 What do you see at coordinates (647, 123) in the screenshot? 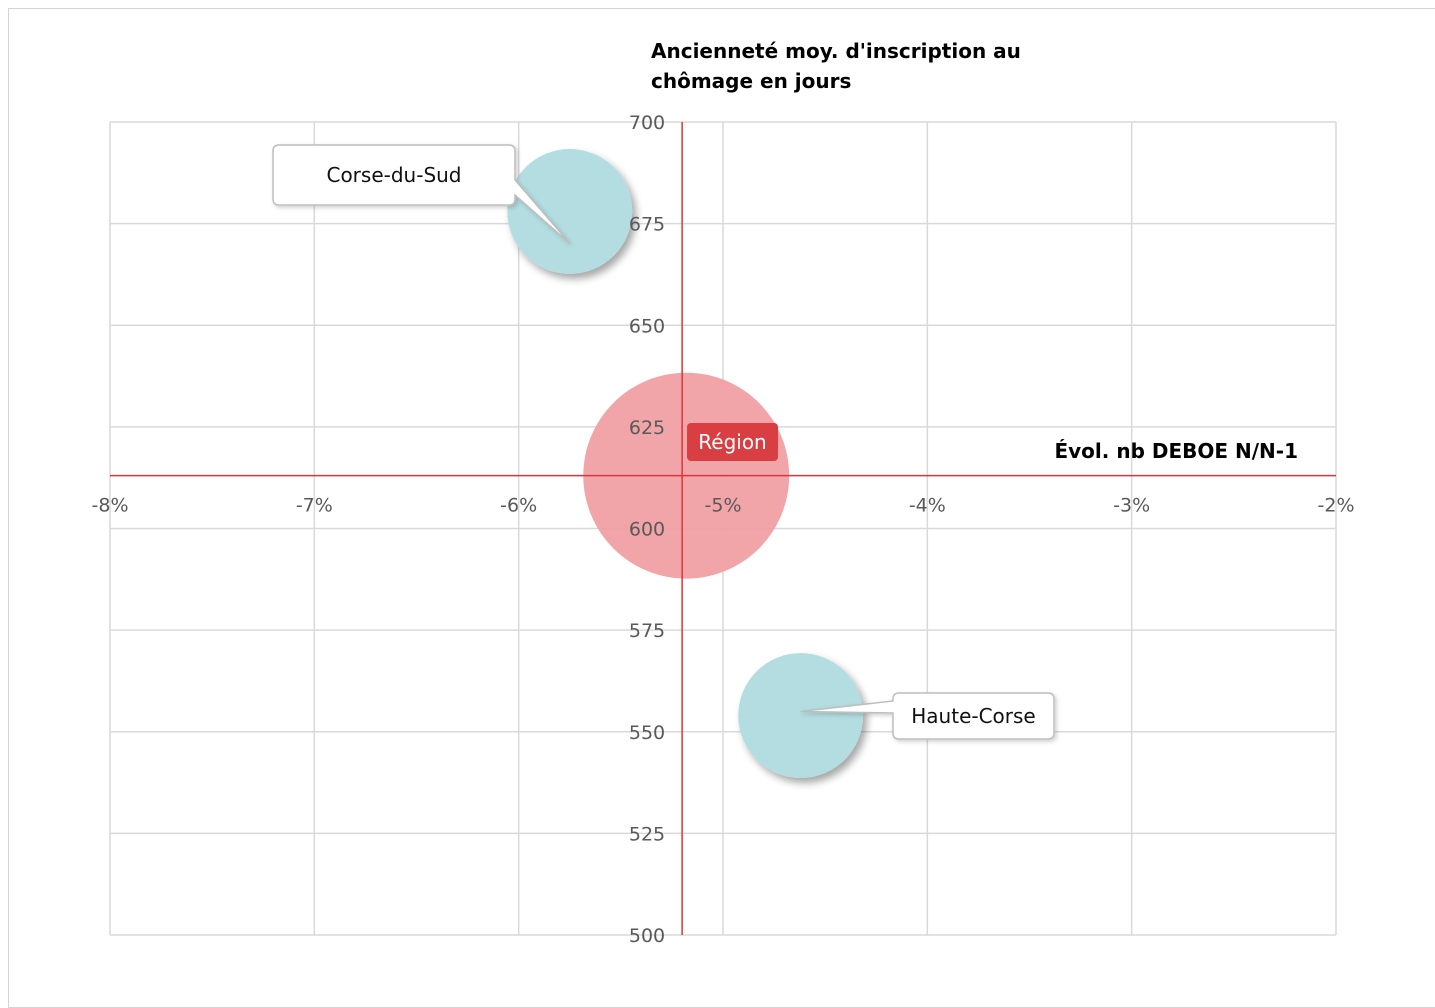
I see `y-tick-label-8: 700` at bounding box center [647, 123].